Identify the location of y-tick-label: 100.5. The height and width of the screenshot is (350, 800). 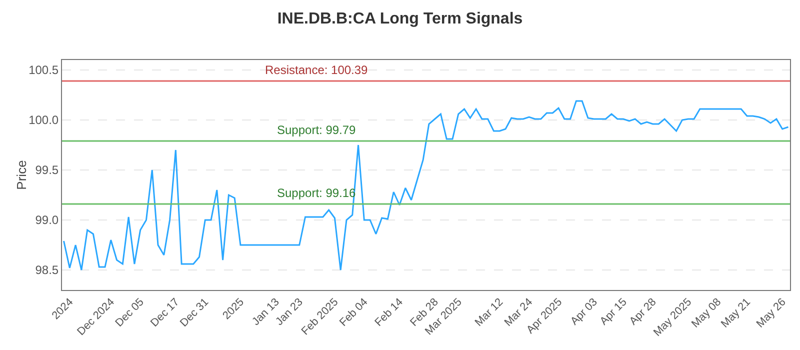
(43, 70).